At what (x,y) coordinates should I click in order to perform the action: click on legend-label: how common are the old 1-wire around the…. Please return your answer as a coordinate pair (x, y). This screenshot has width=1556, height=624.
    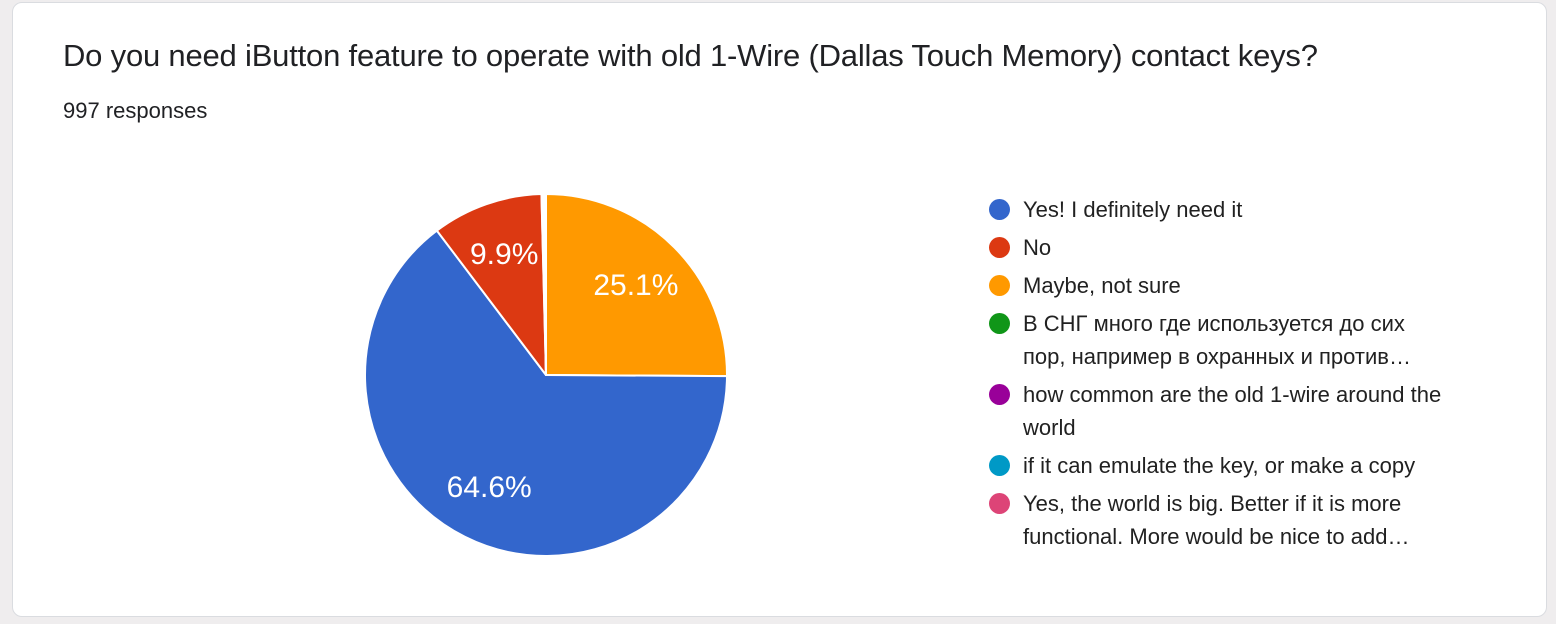
    Looking at the image, I should click on (1232, 411).